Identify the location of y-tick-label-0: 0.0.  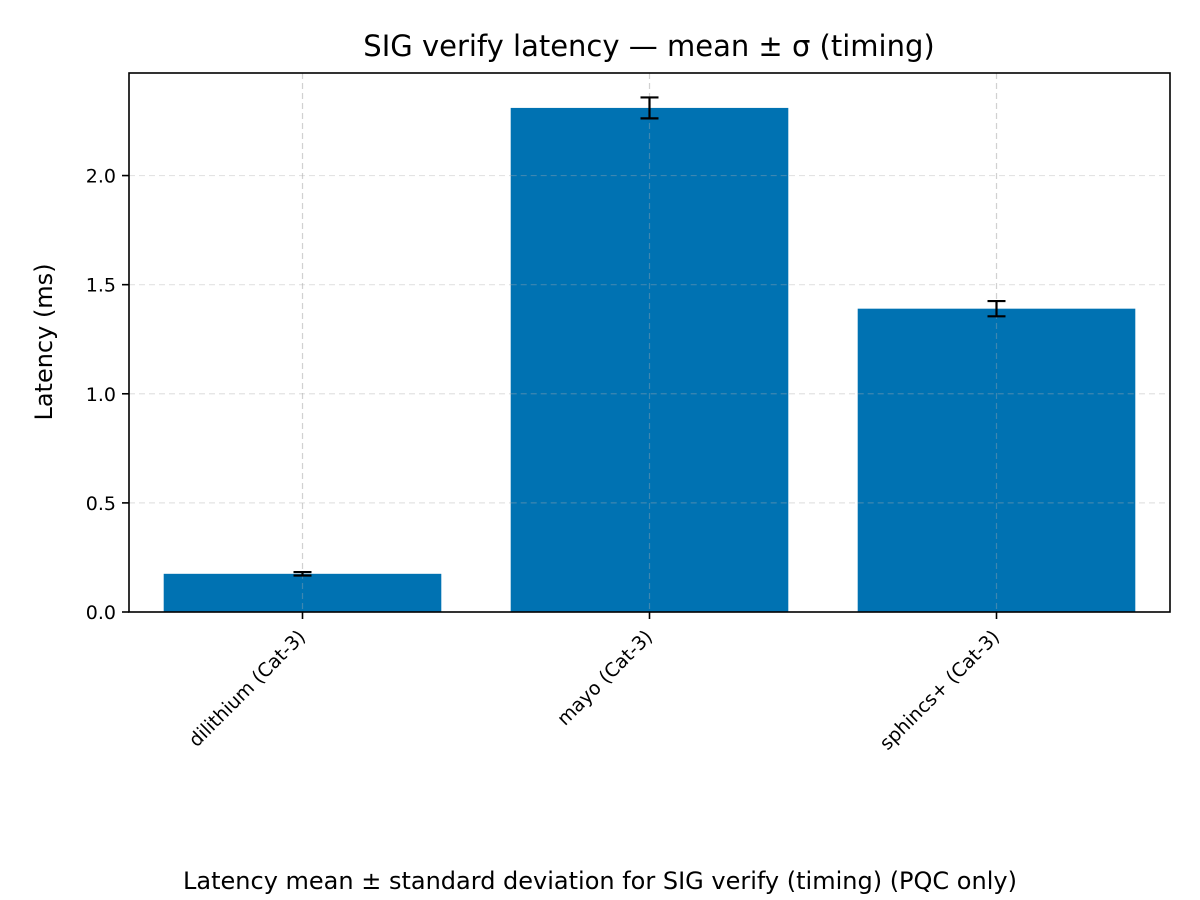
(101, 613).